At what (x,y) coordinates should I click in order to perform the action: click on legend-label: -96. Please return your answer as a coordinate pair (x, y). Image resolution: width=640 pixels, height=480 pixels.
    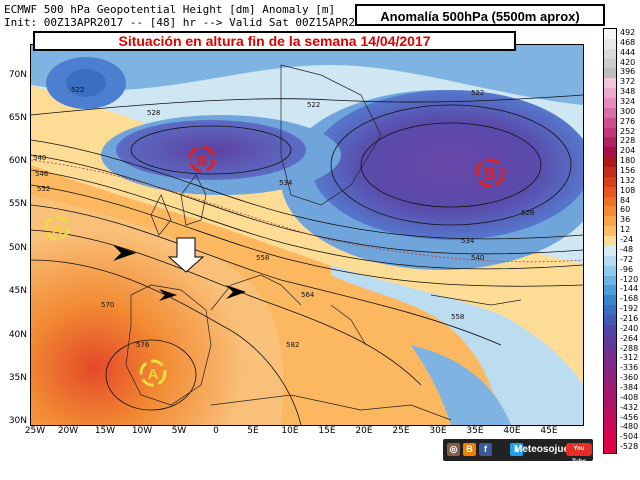
    Looking at the image, I should click on (627, 269).